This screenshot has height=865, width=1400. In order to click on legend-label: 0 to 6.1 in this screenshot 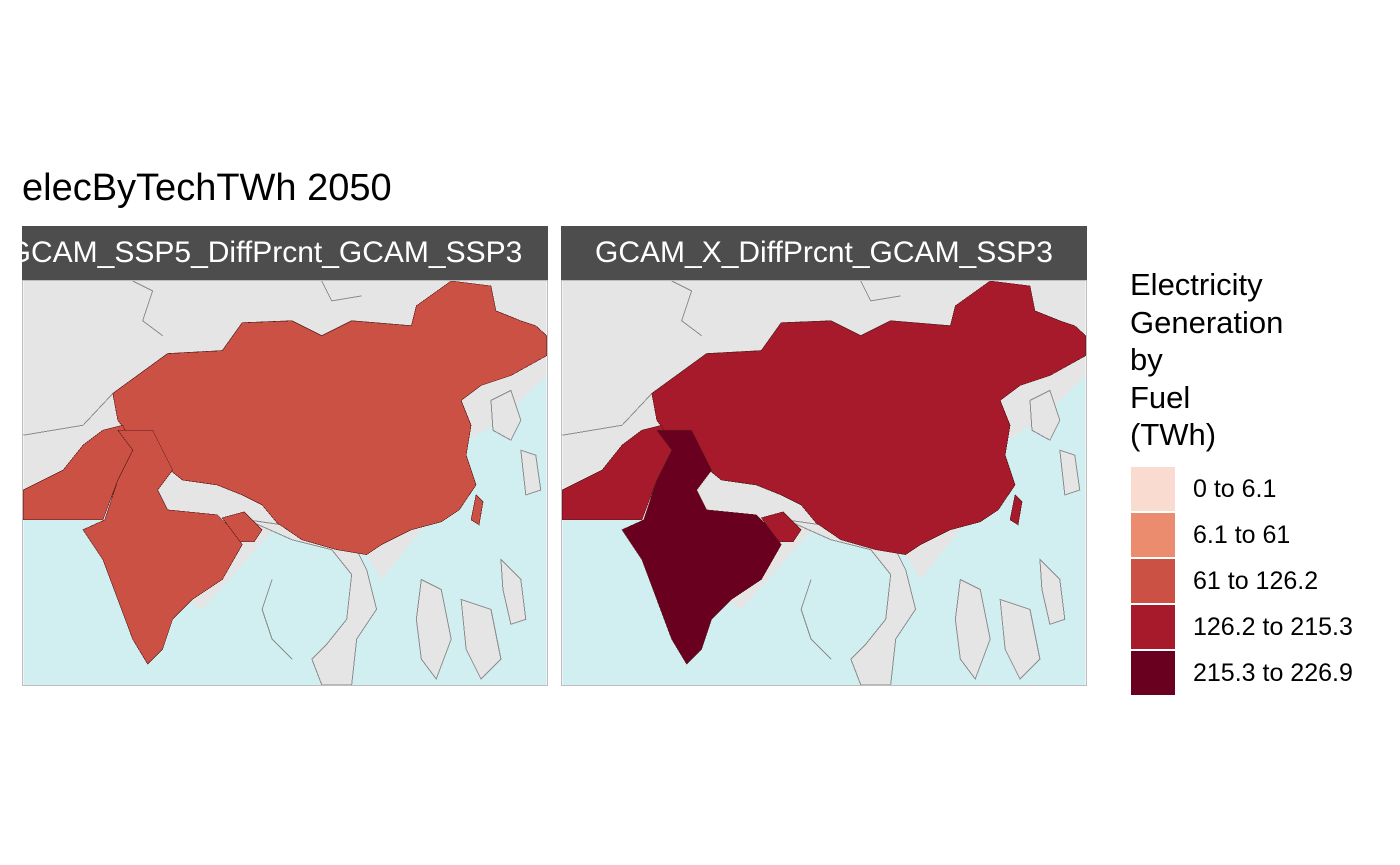, I will do `click(1235, 489)`.